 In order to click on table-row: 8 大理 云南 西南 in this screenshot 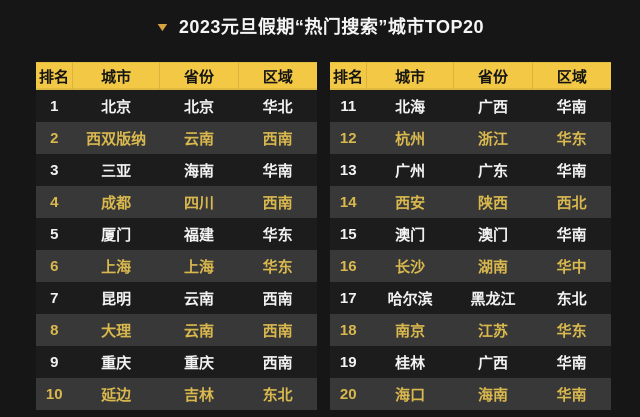, I will do `click(176, 330)`.